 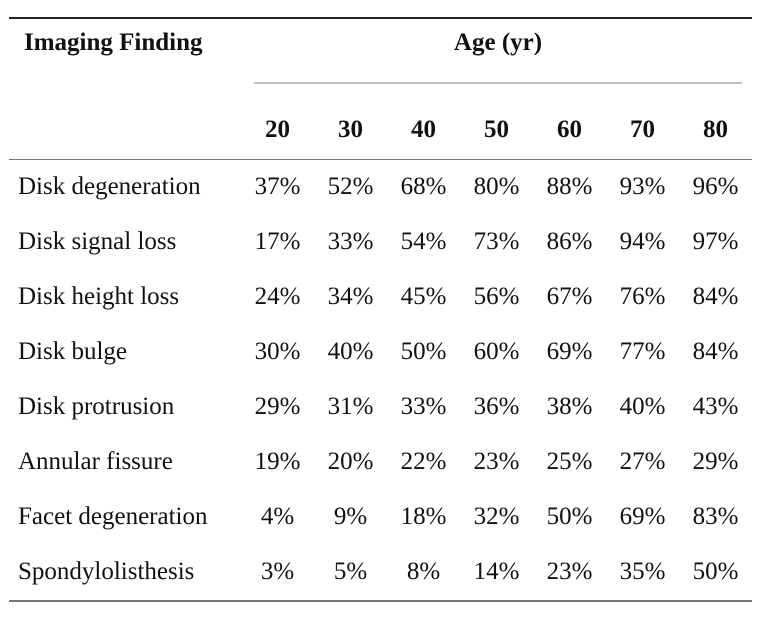 What do you see at coordinates (277, 516) in the screenshot?
I see `table-cell: 4%` at bounding box center [277, 516].